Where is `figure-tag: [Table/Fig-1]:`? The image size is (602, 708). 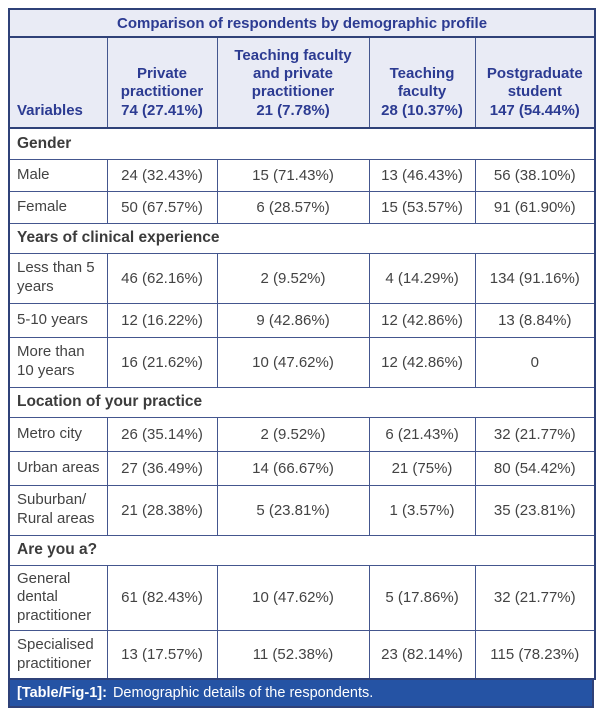 figure-tag: [Table/Fig-1]: is located at coordinates (62, 693).